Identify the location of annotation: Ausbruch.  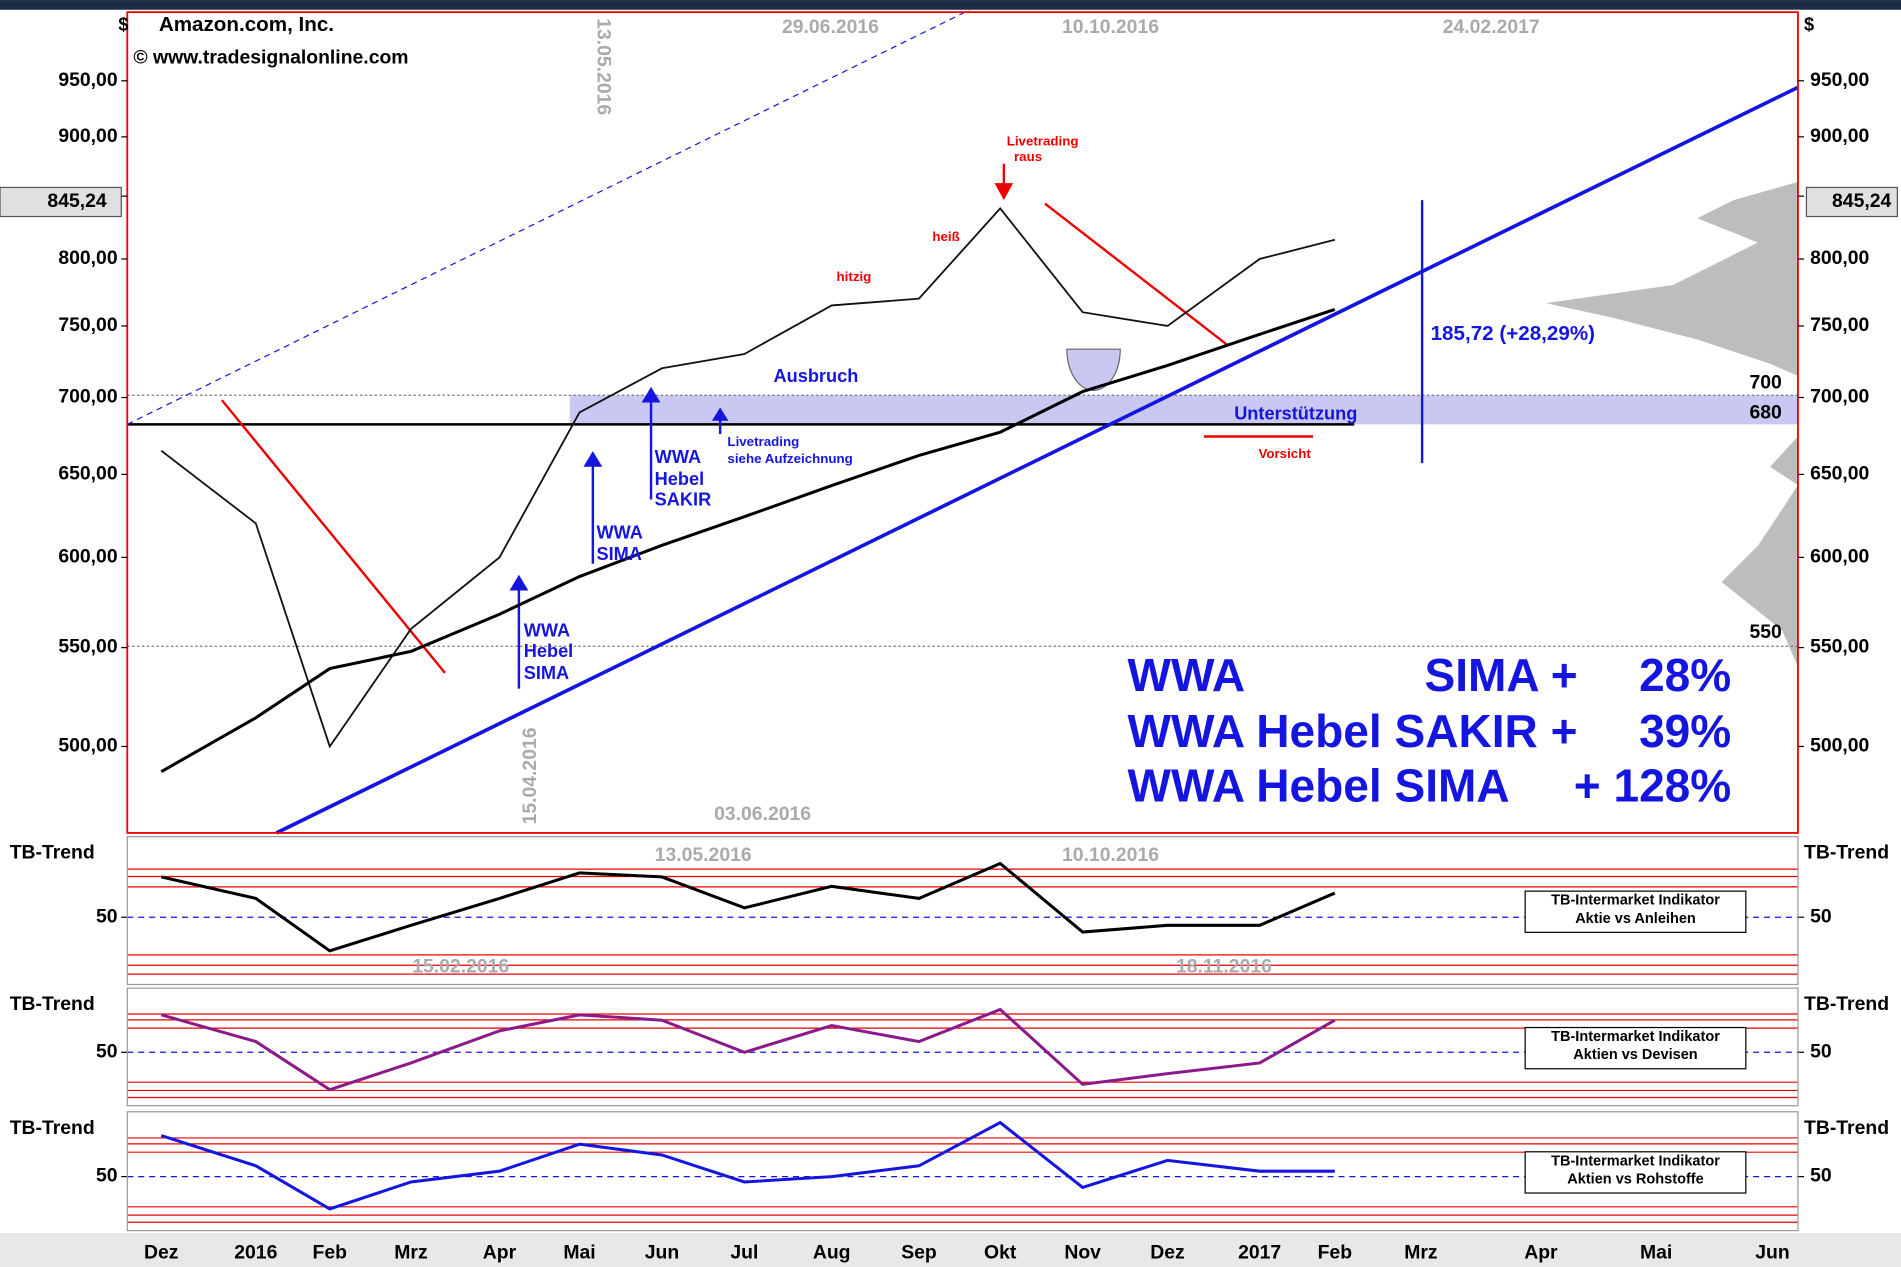
(815, 376).